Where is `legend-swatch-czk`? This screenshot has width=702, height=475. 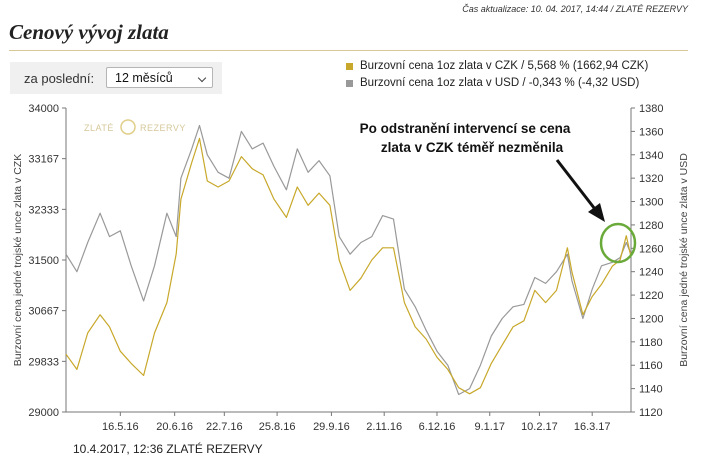
legend-swatch-czk is located at coordinates (349, 66).